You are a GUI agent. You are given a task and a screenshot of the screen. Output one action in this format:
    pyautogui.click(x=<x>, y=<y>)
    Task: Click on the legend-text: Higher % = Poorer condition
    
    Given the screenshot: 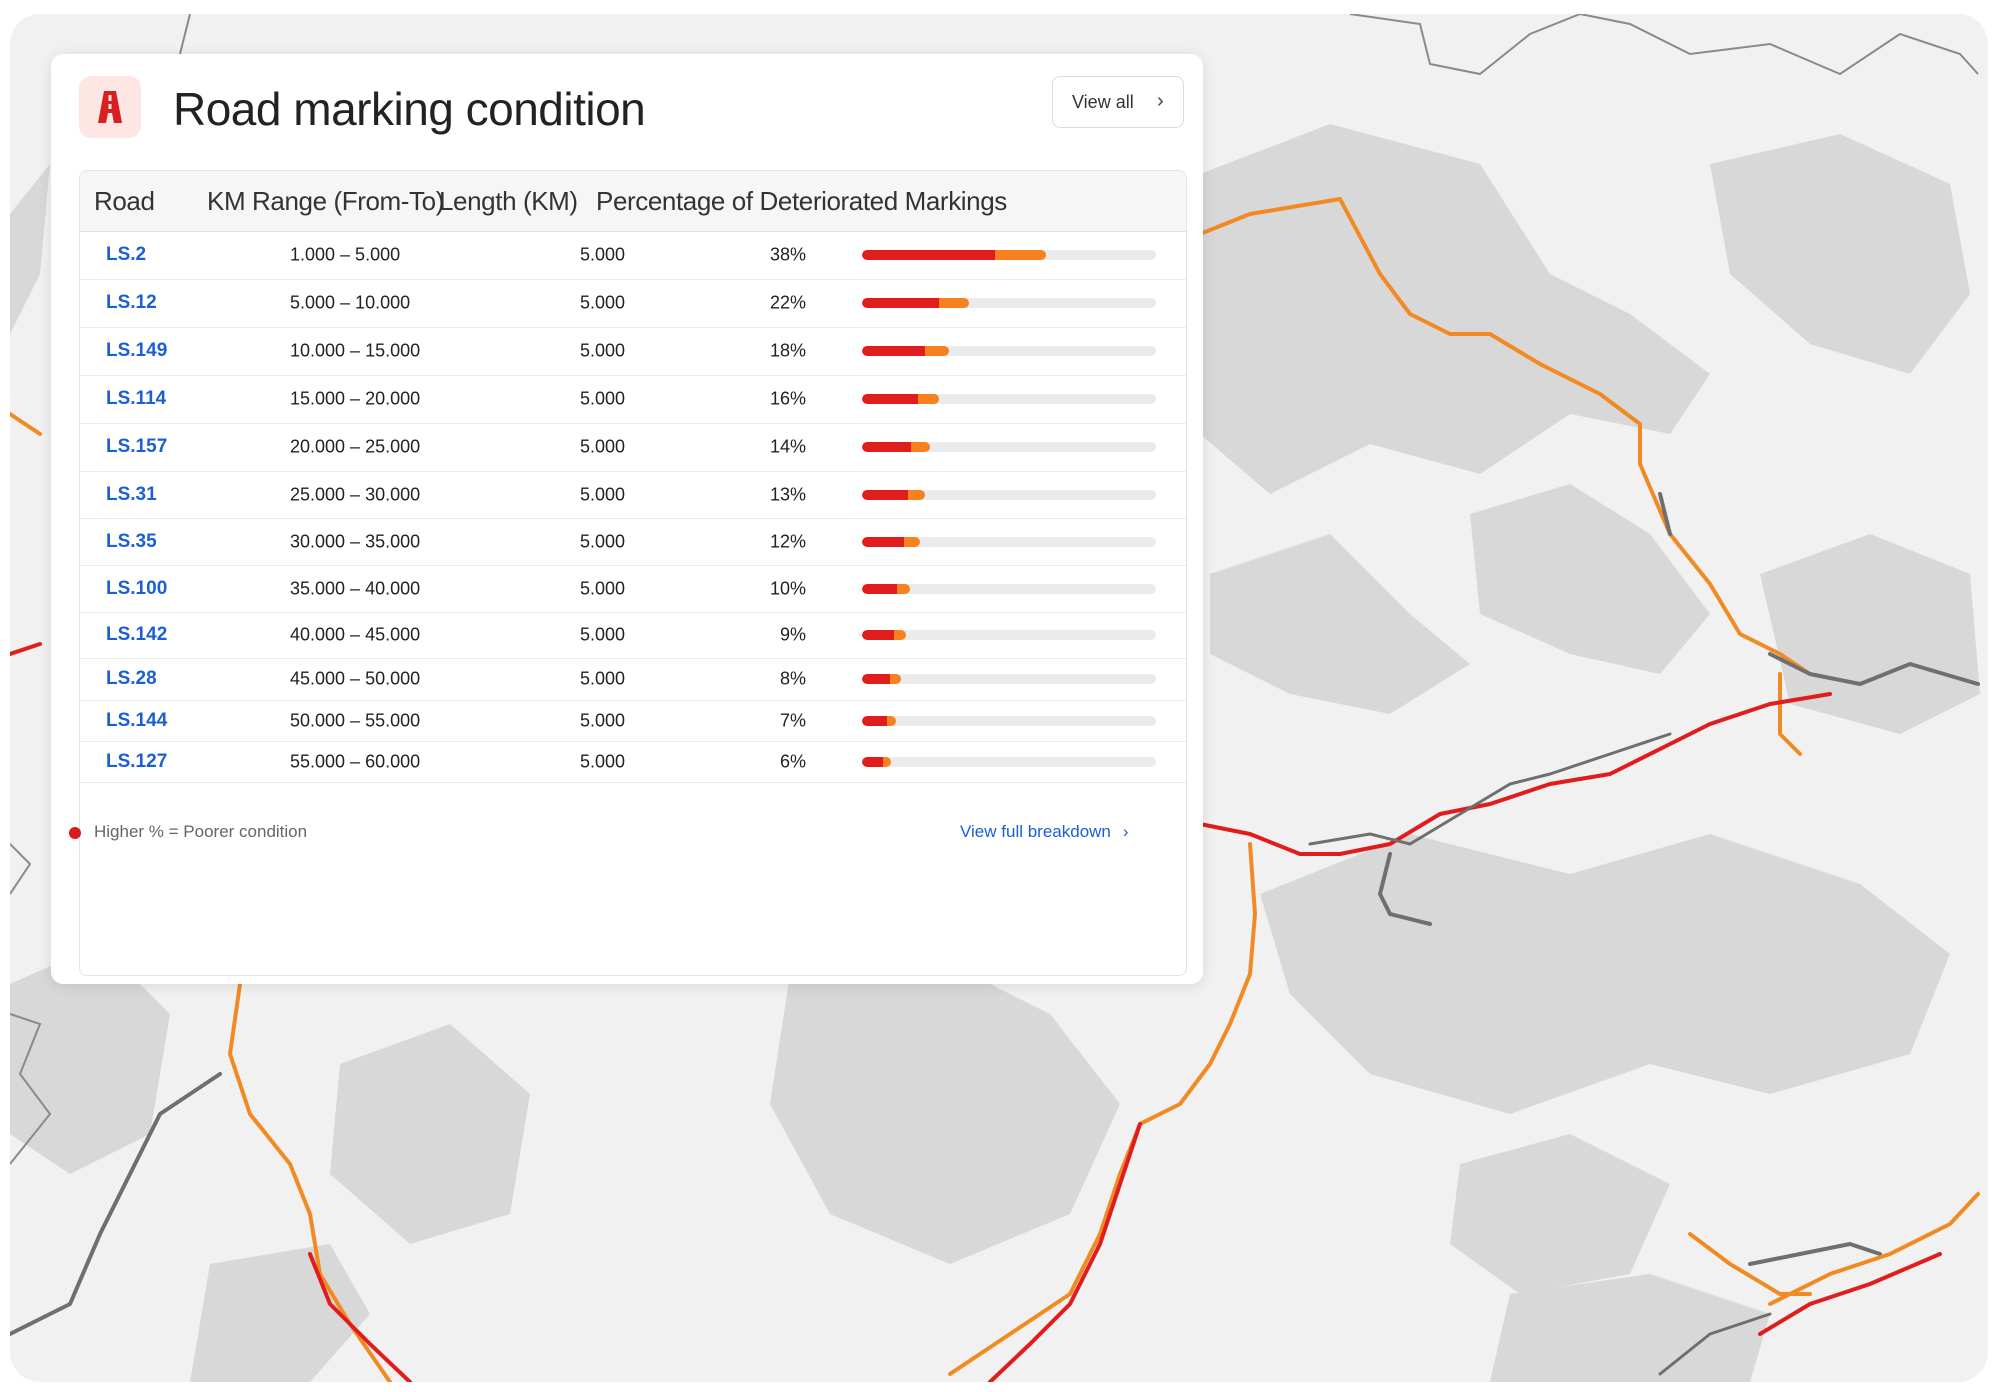 What is the action you would take?
    pyautogui.click(x=201, y=831)
    